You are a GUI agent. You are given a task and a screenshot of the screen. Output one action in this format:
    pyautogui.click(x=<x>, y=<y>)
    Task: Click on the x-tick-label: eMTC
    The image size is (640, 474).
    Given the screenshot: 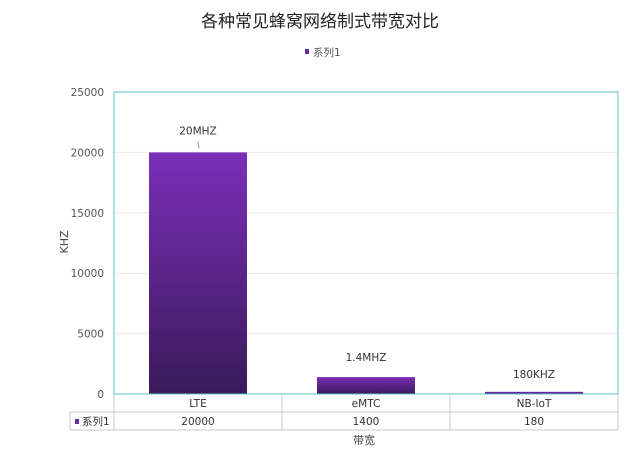 What is the action you would take?
    pyautogui.click(x=366, y=404)
    